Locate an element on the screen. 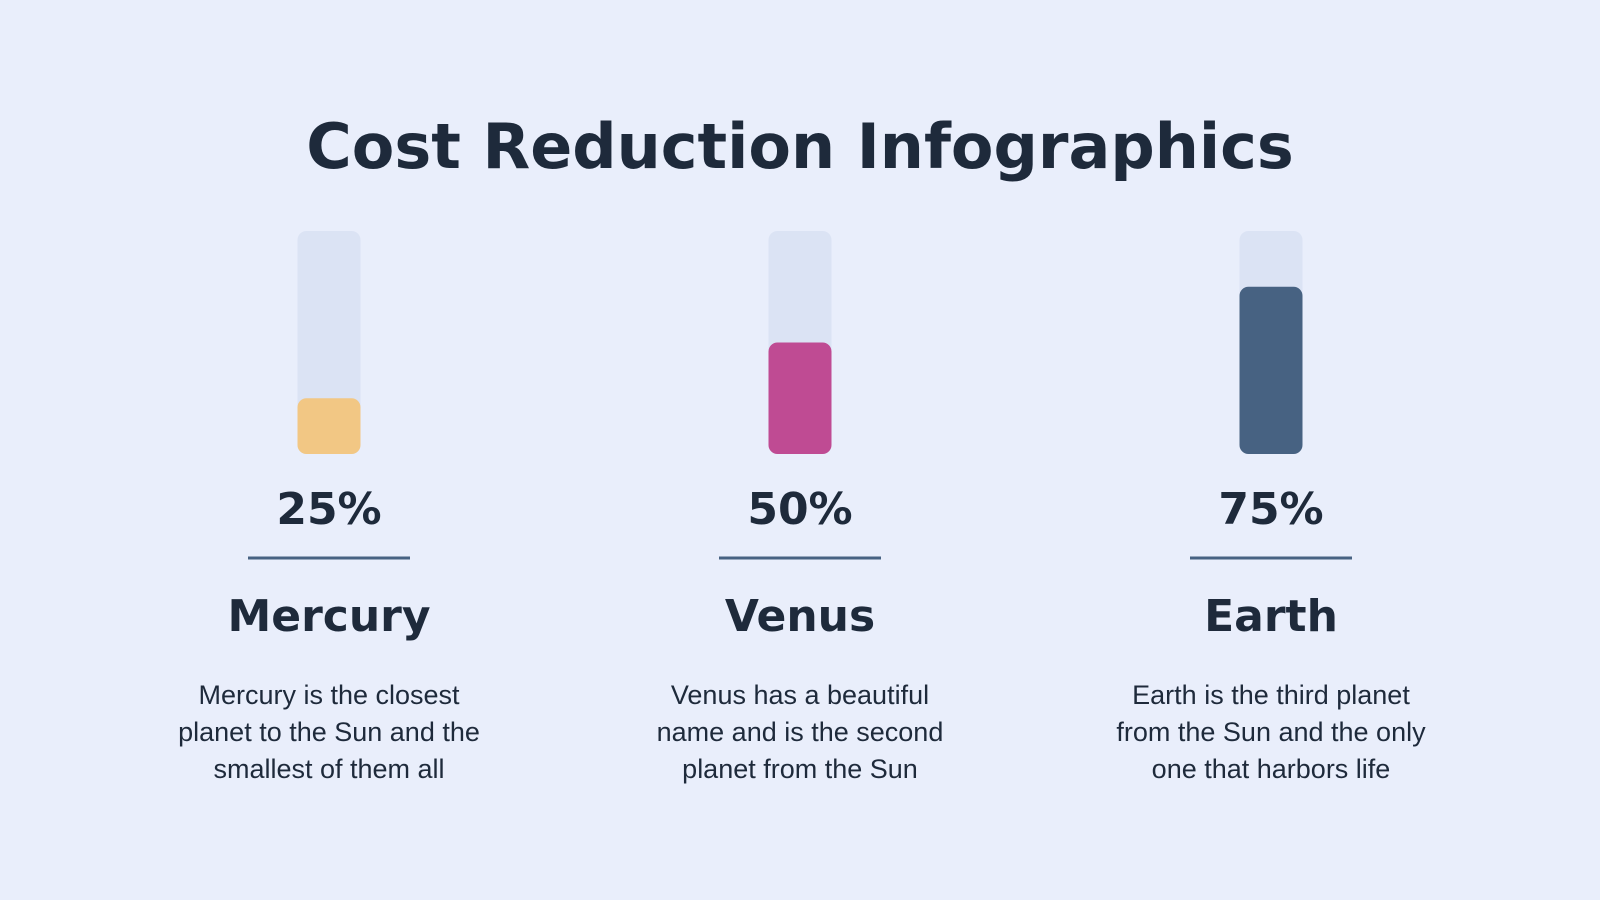 The height and width of the screenshot is (900, 1600). description: Earth is the third planet is located at coordinates (1271, 695).